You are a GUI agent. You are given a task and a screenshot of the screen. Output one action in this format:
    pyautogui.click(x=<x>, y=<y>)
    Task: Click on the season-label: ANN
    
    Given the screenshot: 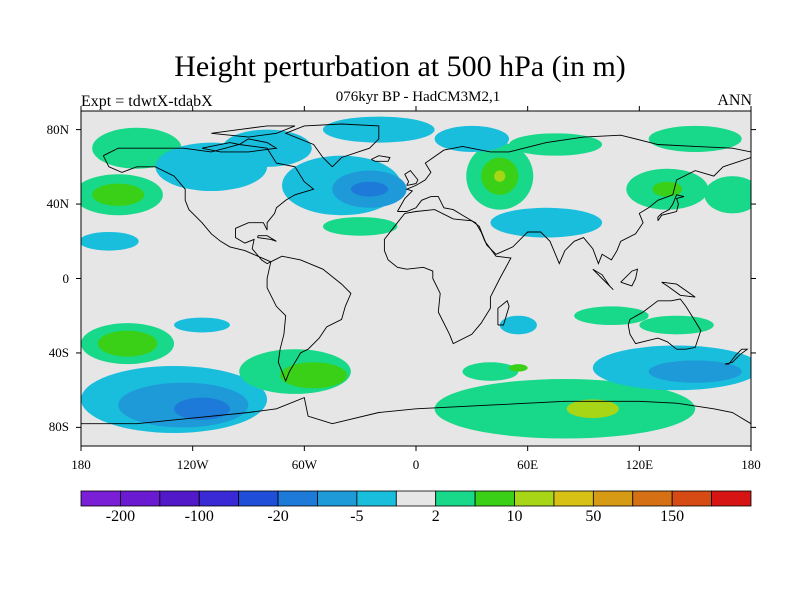 What is the action you would take?
    pyautogui.click(x=734, y=100)
    